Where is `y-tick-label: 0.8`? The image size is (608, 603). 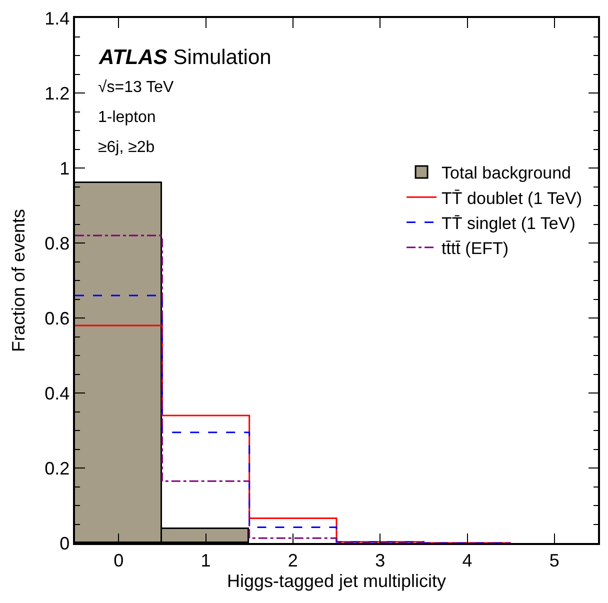
y-tick-label: 0.8 is located at coordinates (57, 243).